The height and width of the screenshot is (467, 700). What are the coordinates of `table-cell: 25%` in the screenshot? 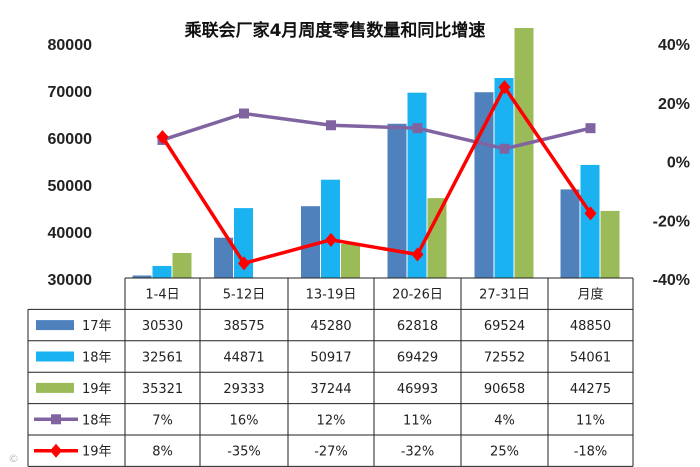 It's located at (504, 452).